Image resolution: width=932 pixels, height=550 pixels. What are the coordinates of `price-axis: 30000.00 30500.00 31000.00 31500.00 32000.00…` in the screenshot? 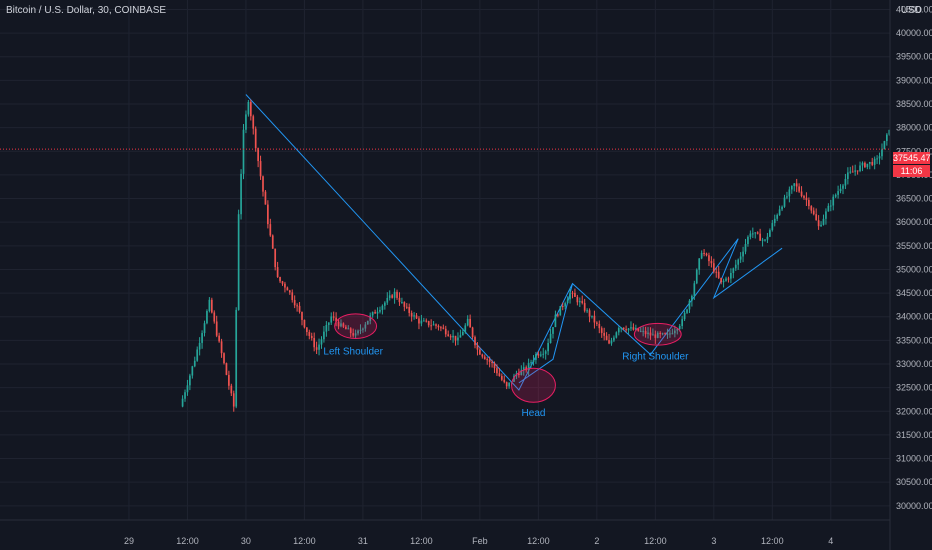 It's located at (910, 275).